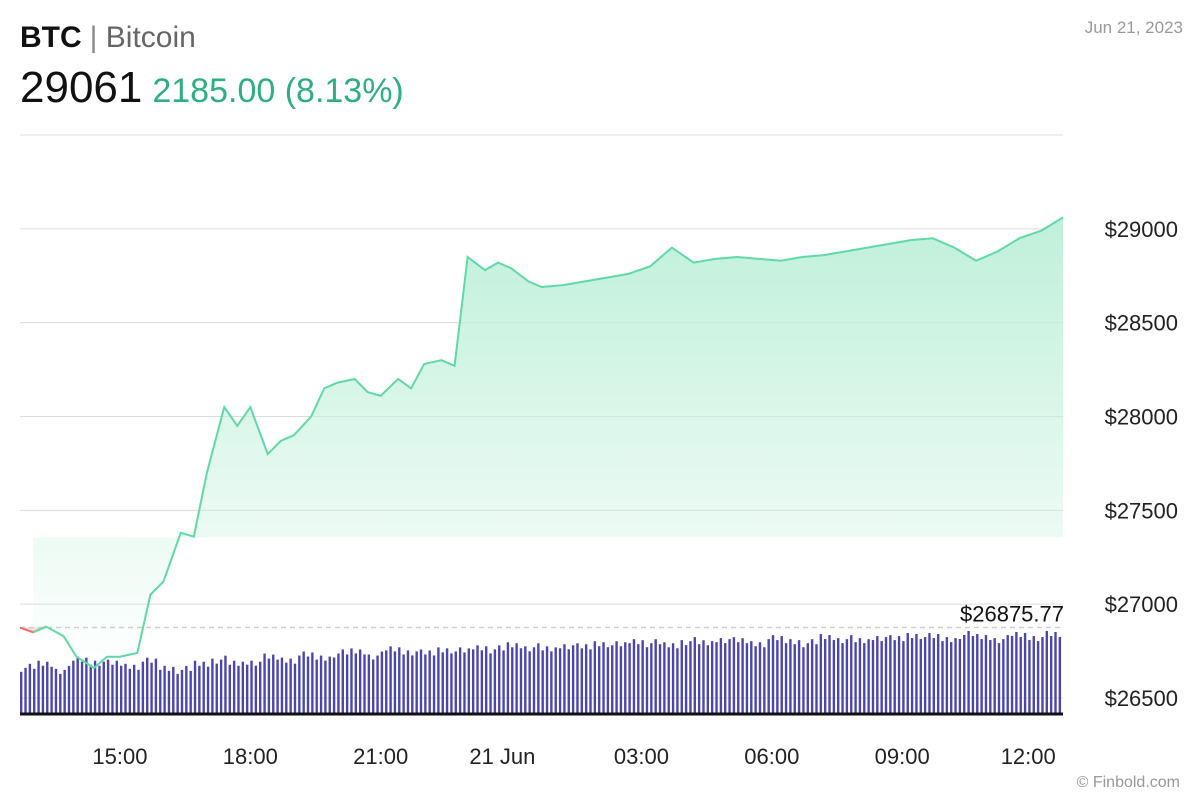 This screenshot has width=1200, height=800. What do you see at coordinates (1141, 698) in the screenshot?
I see `y-tick-label: $26500` at bounding box center [1141, 698].